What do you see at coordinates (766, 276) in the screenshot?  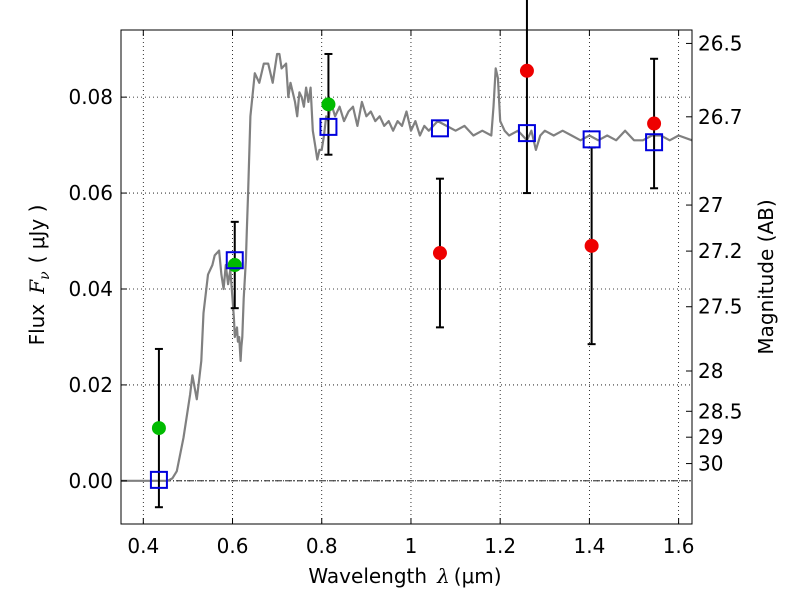 I see `y2-axis-label: Magnitude (AB)` at bounding box center [766, 276].